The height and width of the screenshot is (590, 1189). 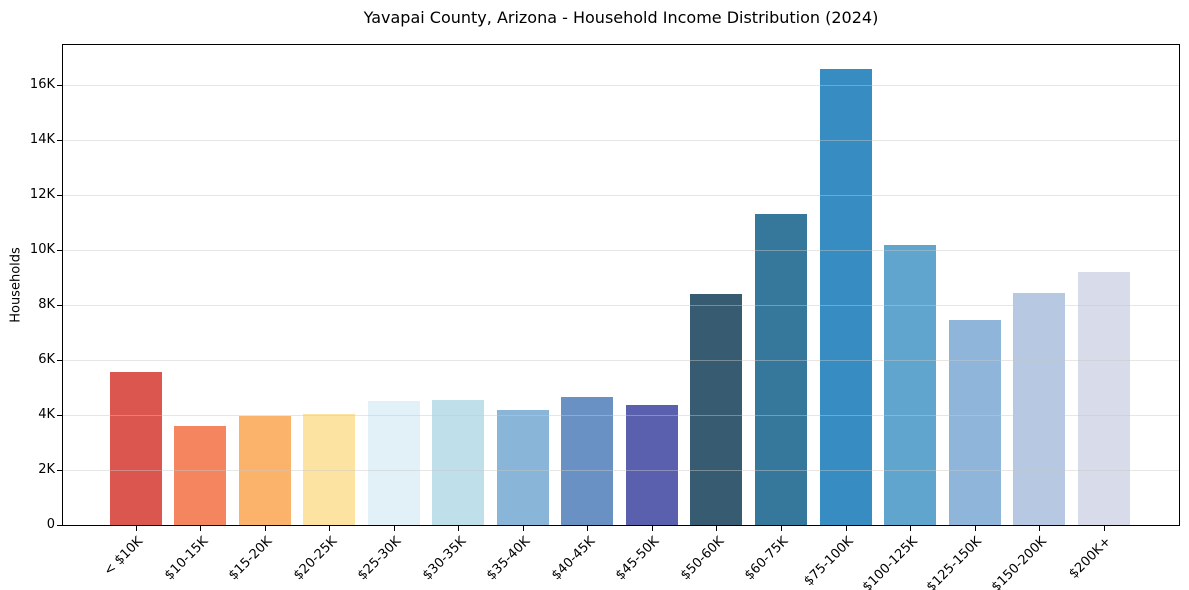 I want to click on x-tick-label: $45-50K, so click(x=638, y=559).